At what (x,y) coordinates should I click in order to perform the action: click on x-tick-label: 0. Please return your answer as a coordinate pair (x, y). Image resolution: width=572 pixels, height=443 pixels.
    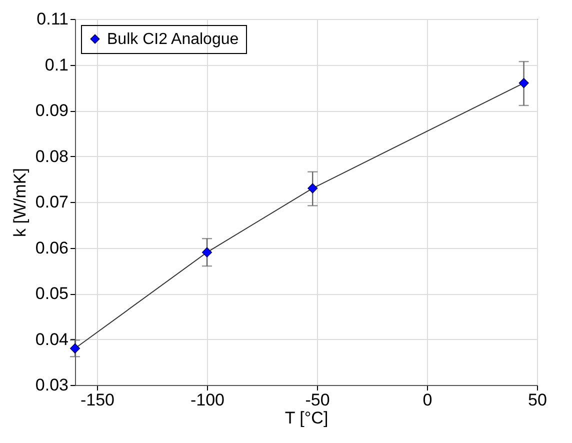
    Looking at the image, I should click on (427, 400).